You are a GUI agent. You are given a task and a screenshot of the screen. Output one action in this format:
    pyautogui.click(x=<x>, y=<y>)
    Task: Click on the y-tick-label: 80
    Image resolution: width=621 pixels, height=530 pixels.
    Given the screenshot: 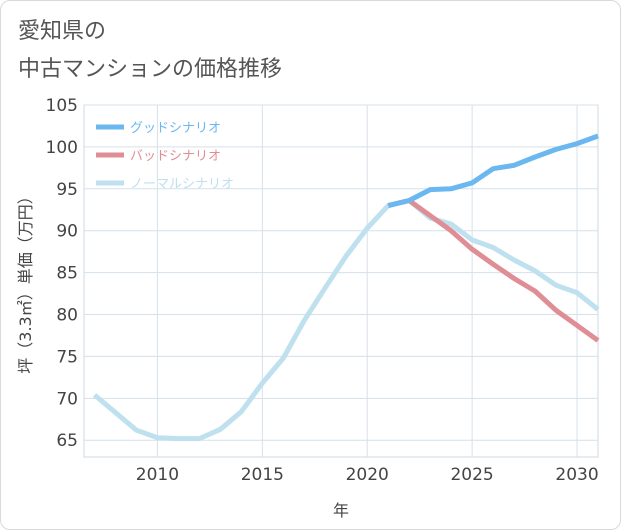 What is the action you would take?
    pyautogui.click(x=67, y=316)
    